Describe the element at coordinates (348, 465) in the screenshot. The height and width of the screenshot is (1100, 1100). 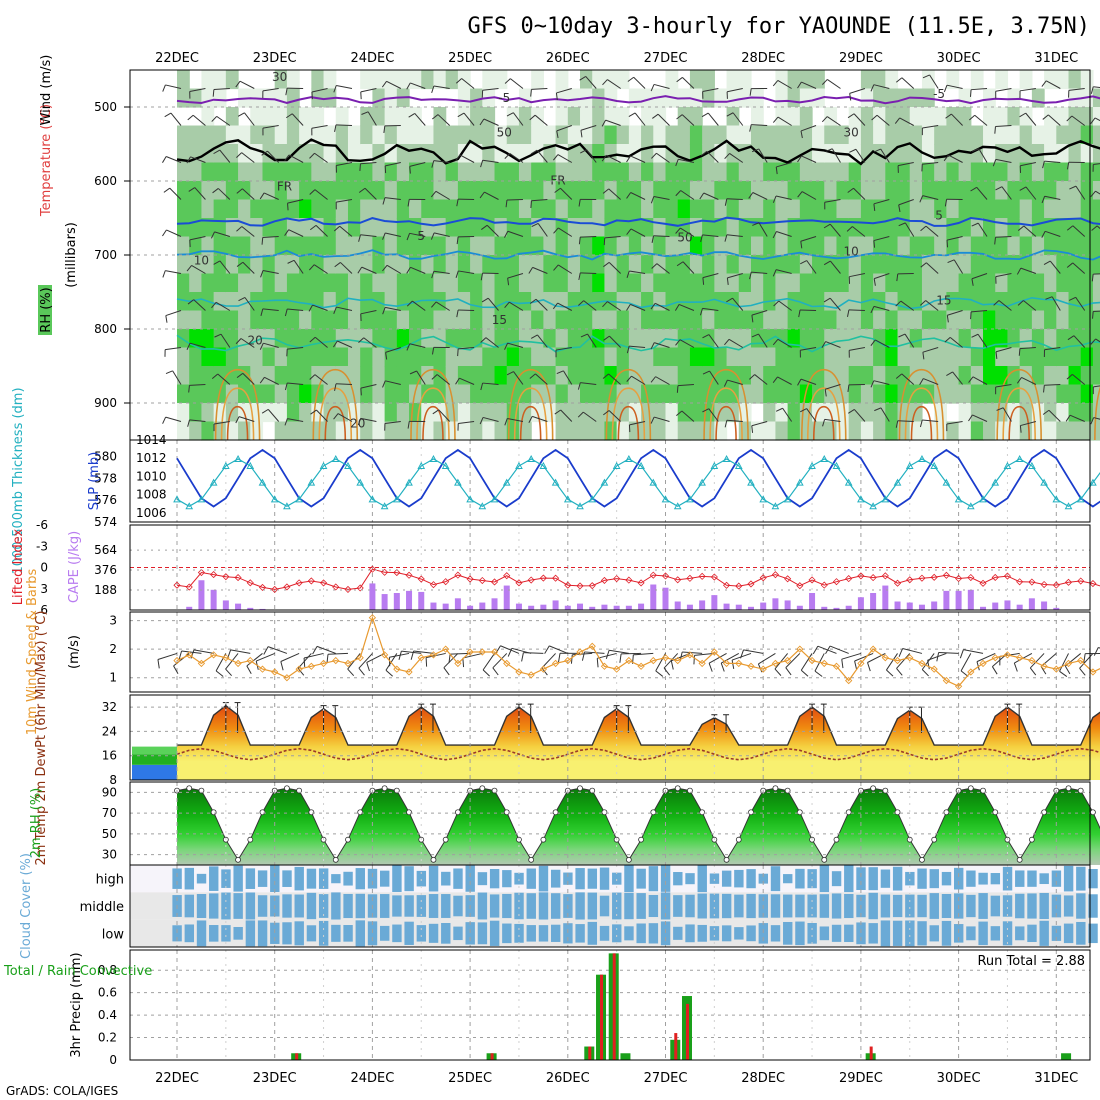
I see `thickness-marker` at that location.